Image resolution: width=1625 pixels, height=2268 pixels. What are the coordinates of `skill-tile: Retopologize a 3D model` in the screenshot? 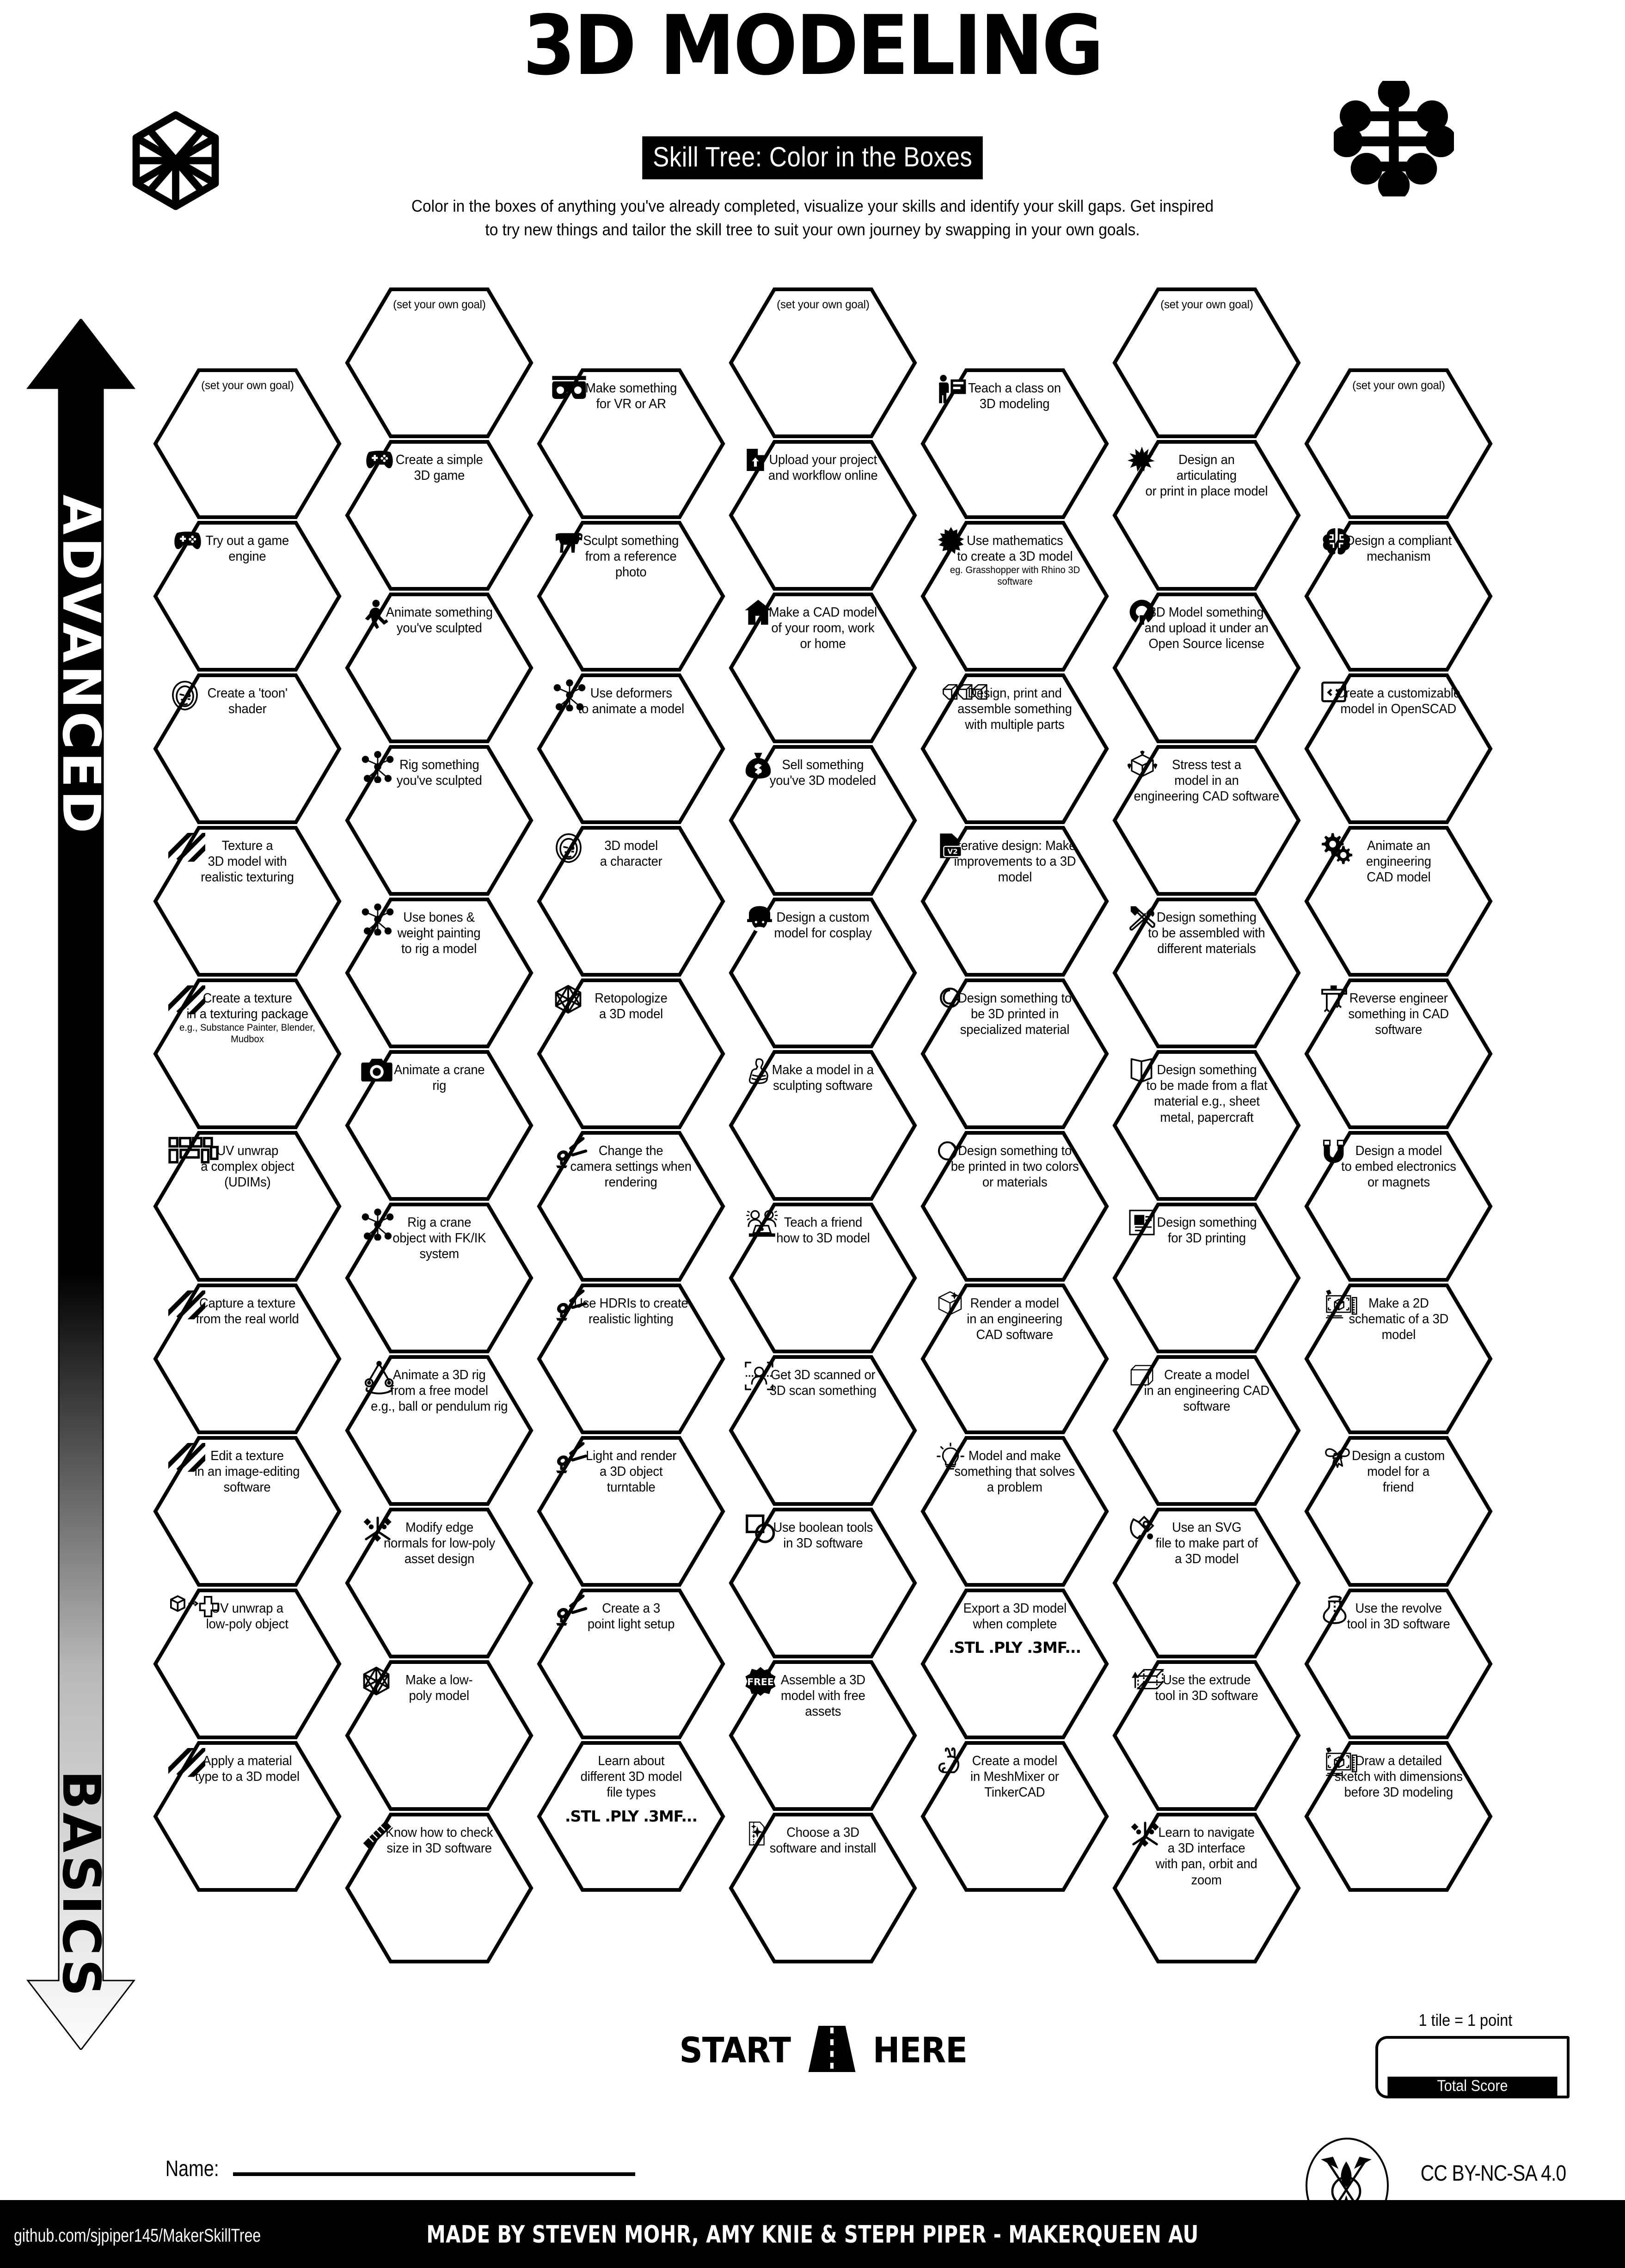 It's located at (631, 1054).